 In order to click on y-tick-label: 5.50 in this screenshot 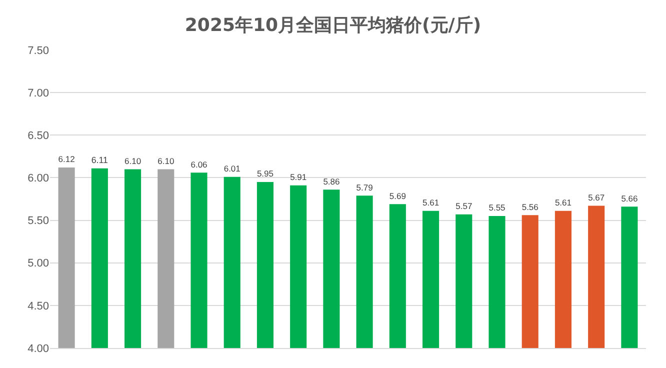, I will do `click(38, 221)`.